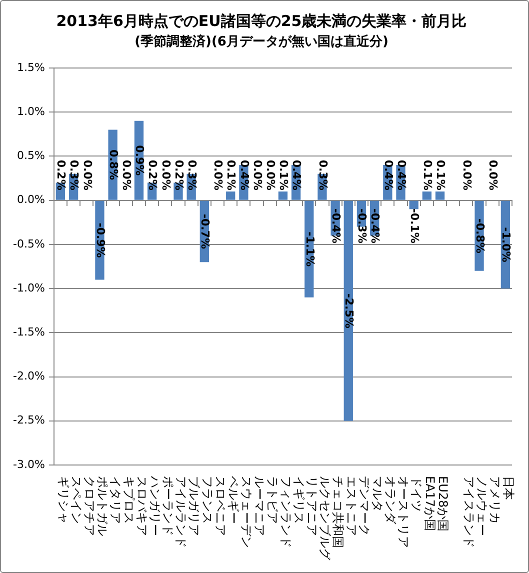  What do you see at coordinates (508, 488) in the screenshot?
I see `x-tick-label: 日本` at bounding box center [508, 488].